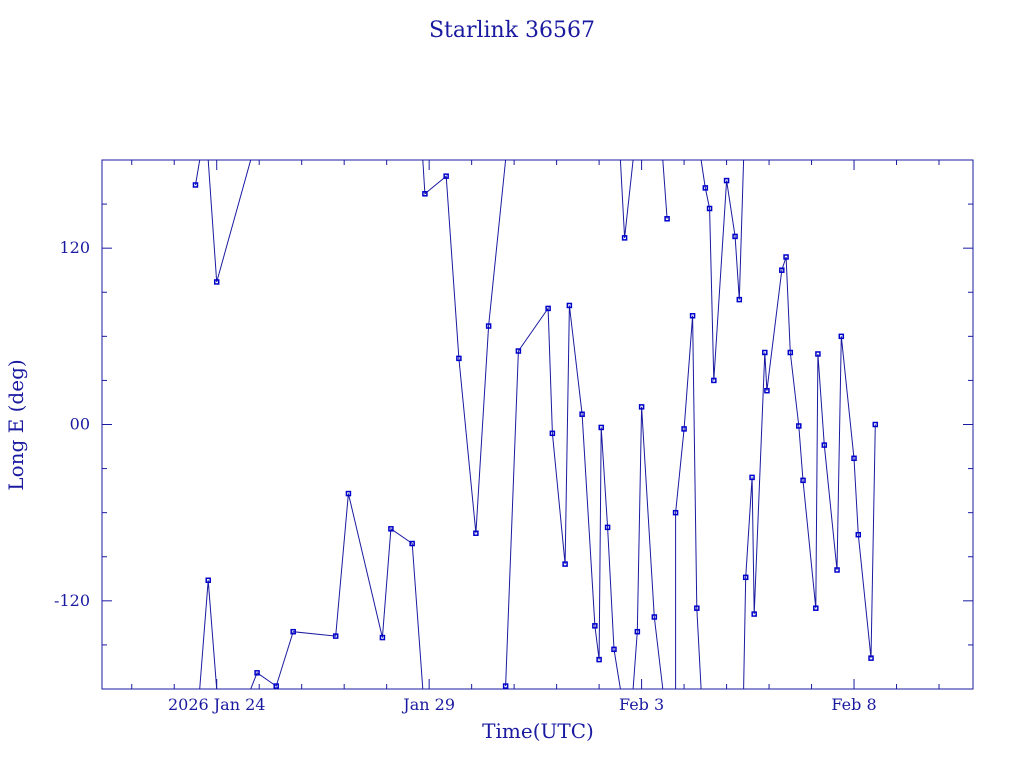 Image resolution: width=1024 pixels, height=768 pixels. I want to click on x-axis-label: Time(UTC), so click(538, 731).